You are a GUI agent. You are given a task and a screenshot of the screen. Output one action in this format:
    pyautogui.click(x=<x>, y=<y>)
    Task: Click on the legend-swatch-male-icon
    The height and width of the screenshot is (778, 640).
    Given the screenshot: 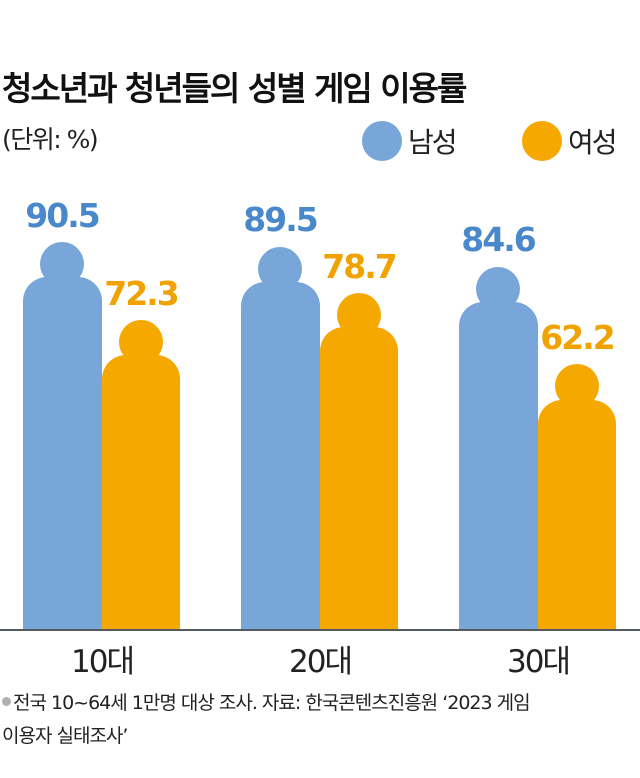 What is the action you would take?
    pyautogui.click(x=382, y=141)
    